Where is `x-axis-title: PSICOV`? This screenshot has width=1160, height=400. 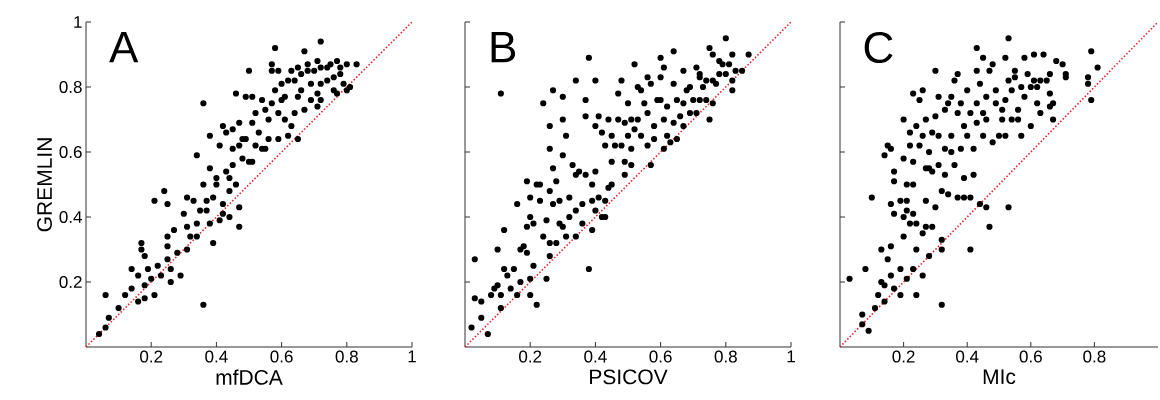
x-axis-title: PSICOV is located at coordinates (629, 377).